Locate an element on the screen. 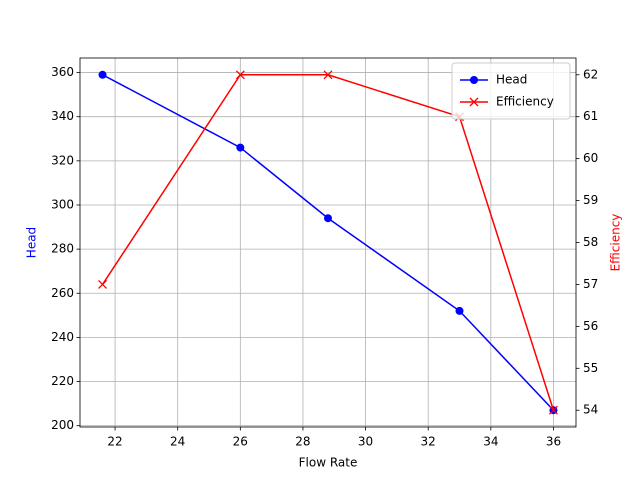 Image resolution: width=640 pixels, height=480 pixels. y2-tick-label: 62 is located at coordinates (590, 74).